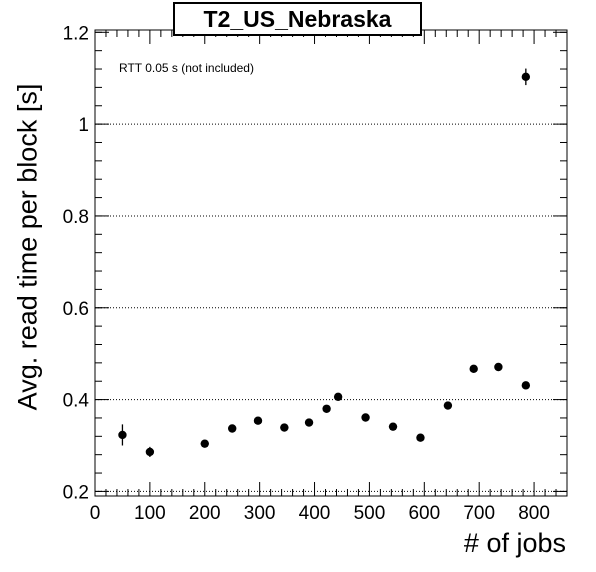  What do you see at coordinates (76, 492) in the screenshot?
I see `y-tick-label: 0.2` at bounding box center [76, 492].